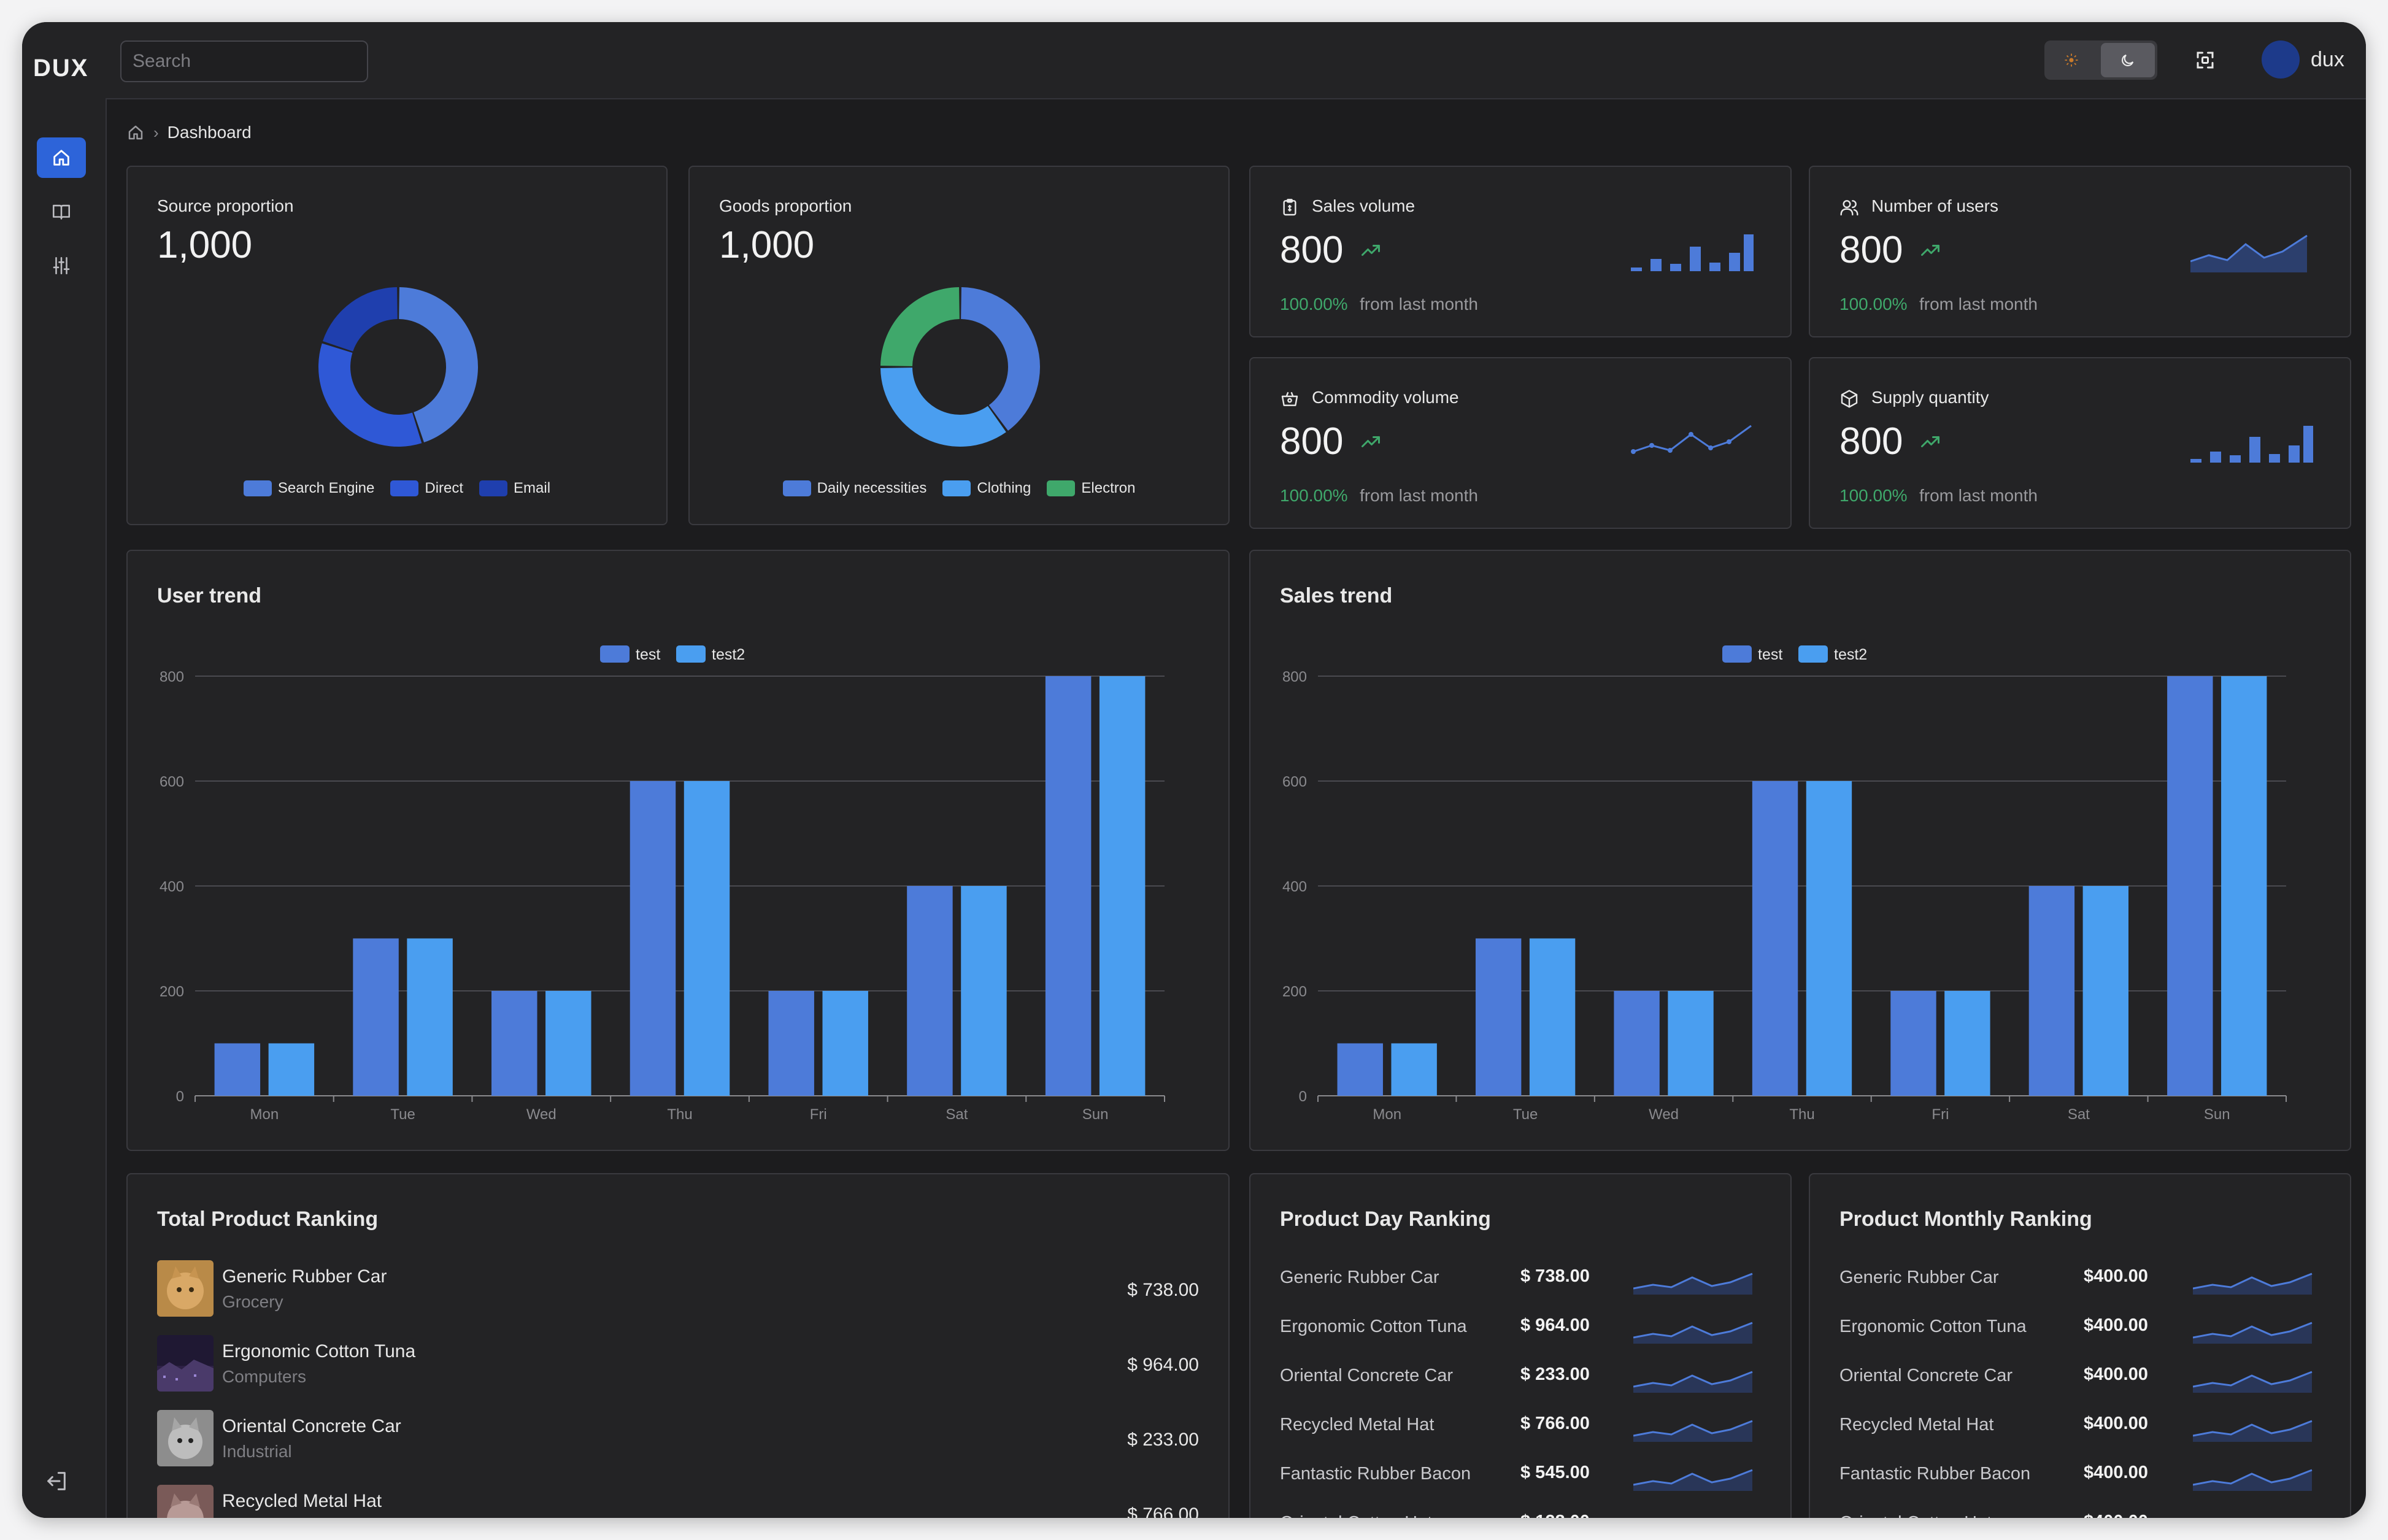 The height and width of the screenshot is (1540, 2388). I want to click on dux-logo: DUX, so click(64, 66).